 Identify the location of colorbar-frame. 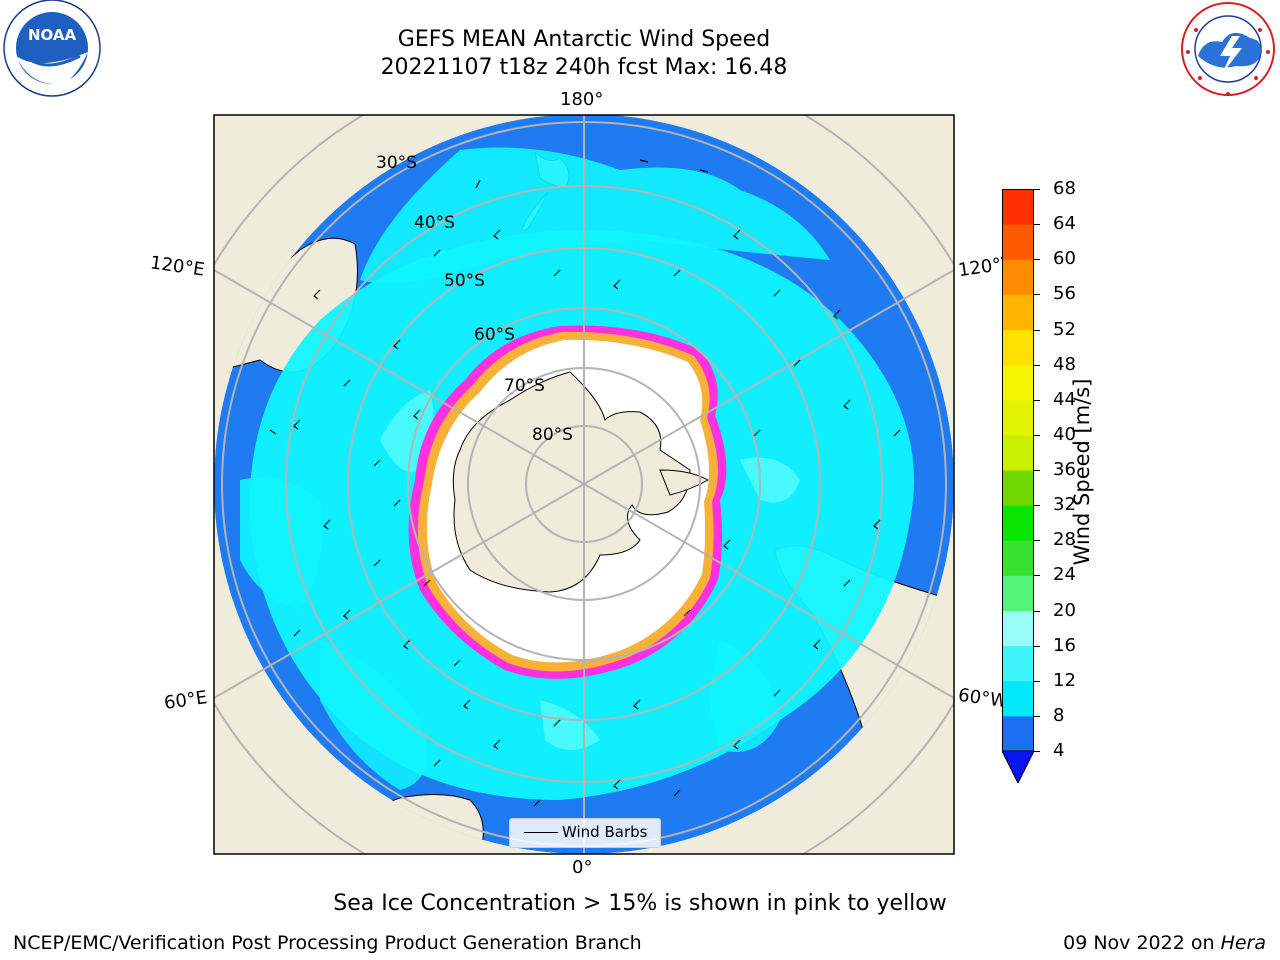
(1018, 470).